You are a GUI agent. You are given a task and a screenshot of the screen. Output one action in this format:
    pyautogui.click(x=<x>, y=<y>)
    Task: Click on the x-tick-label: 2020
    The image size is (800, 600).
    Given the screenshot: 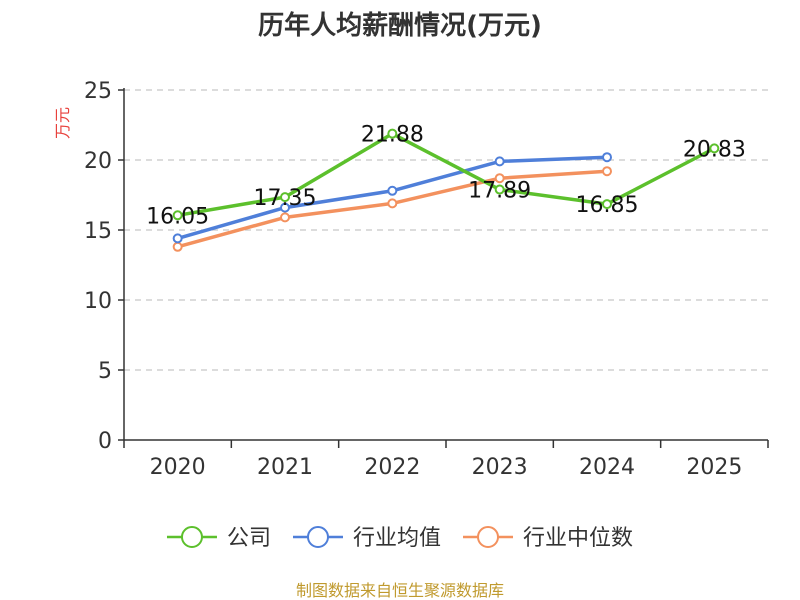 What is the action you would take?
    pyautogui.click(x=178, y=467)
    